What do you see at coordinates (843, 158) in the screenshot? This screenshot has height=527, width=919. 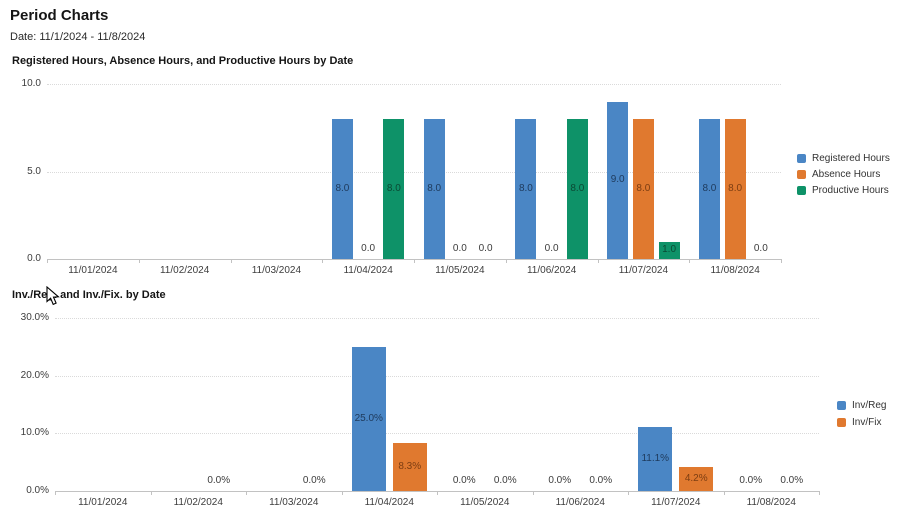 I see `legend-item: Registered Hours` at bounding box center [843, 158].